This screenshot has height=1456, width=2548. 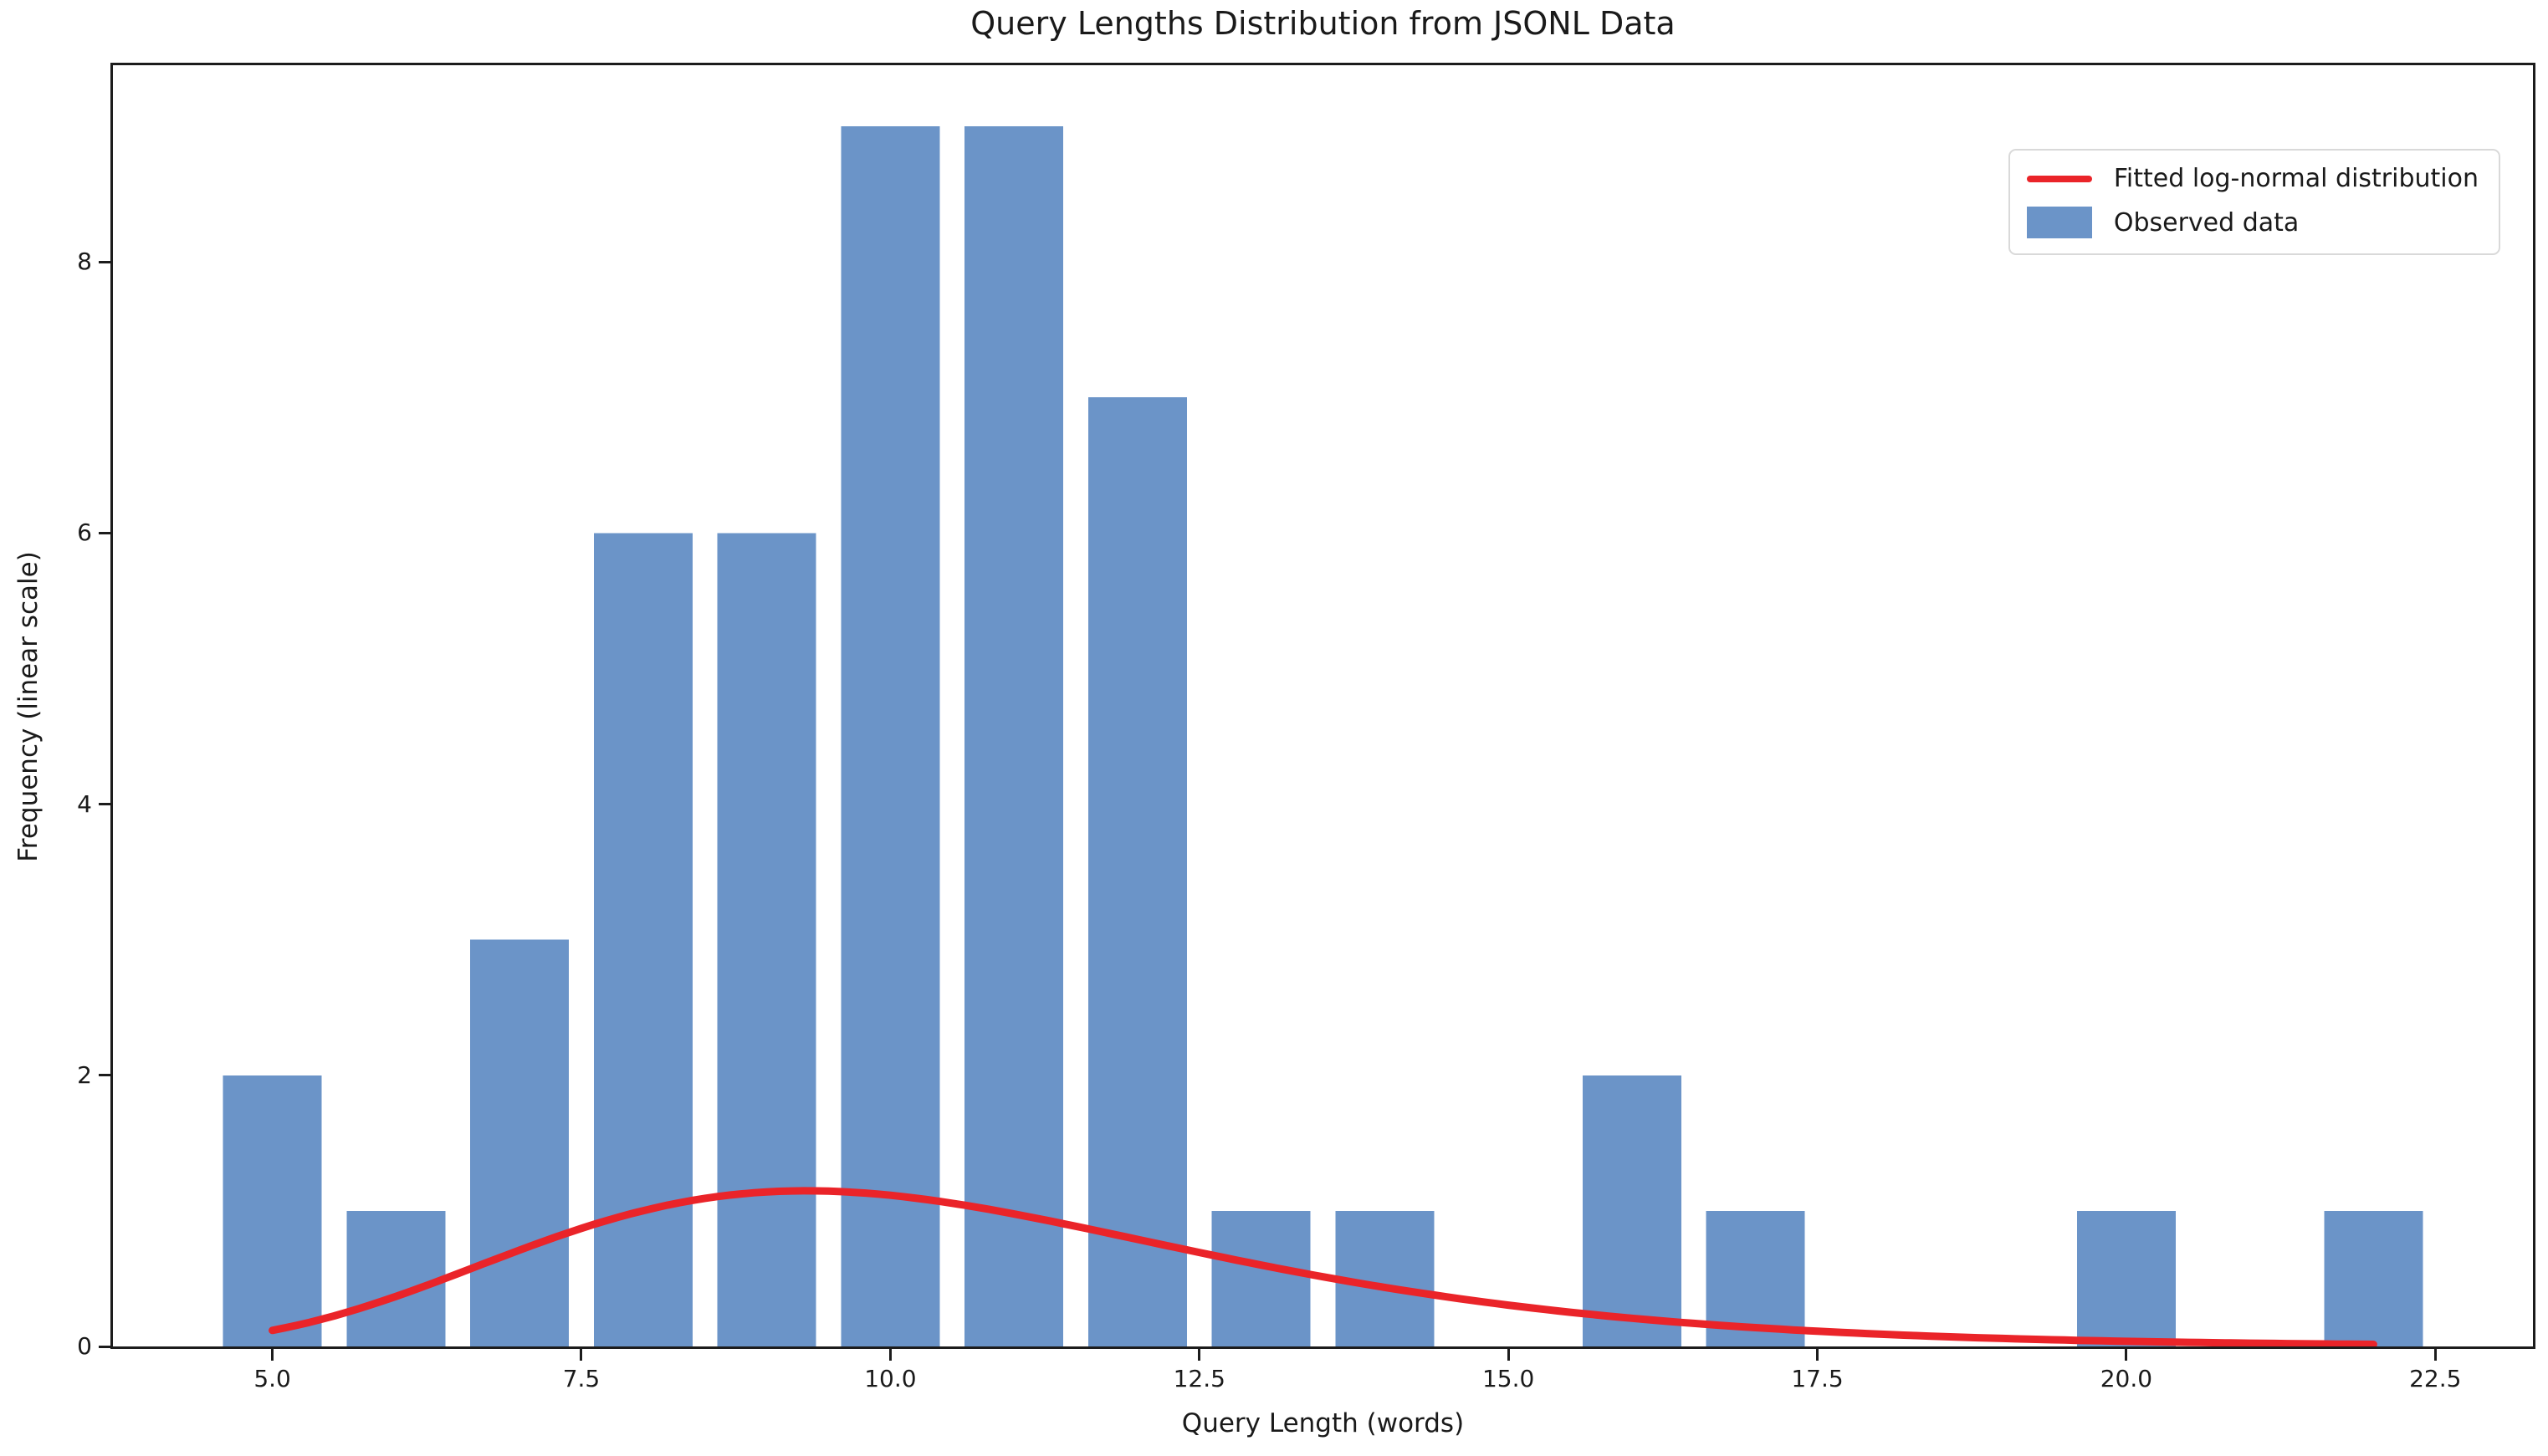 I want to click on y-tick-label: 8, so click(x=84, y=262).